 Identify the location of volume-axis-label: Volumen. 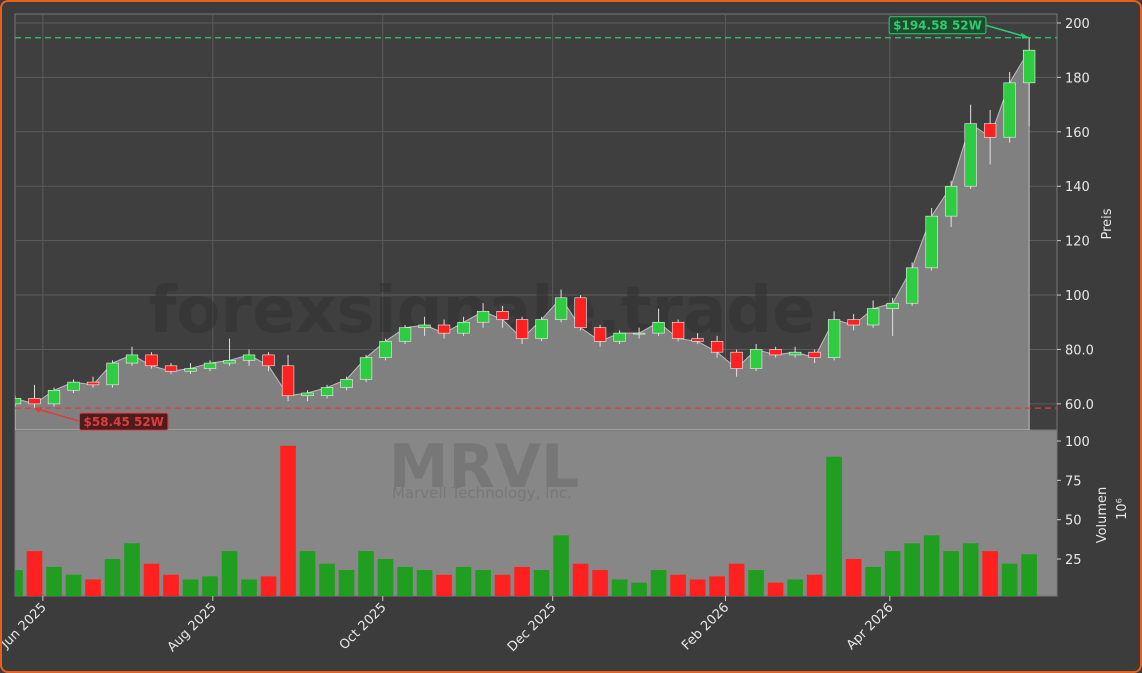
(1102, 515).